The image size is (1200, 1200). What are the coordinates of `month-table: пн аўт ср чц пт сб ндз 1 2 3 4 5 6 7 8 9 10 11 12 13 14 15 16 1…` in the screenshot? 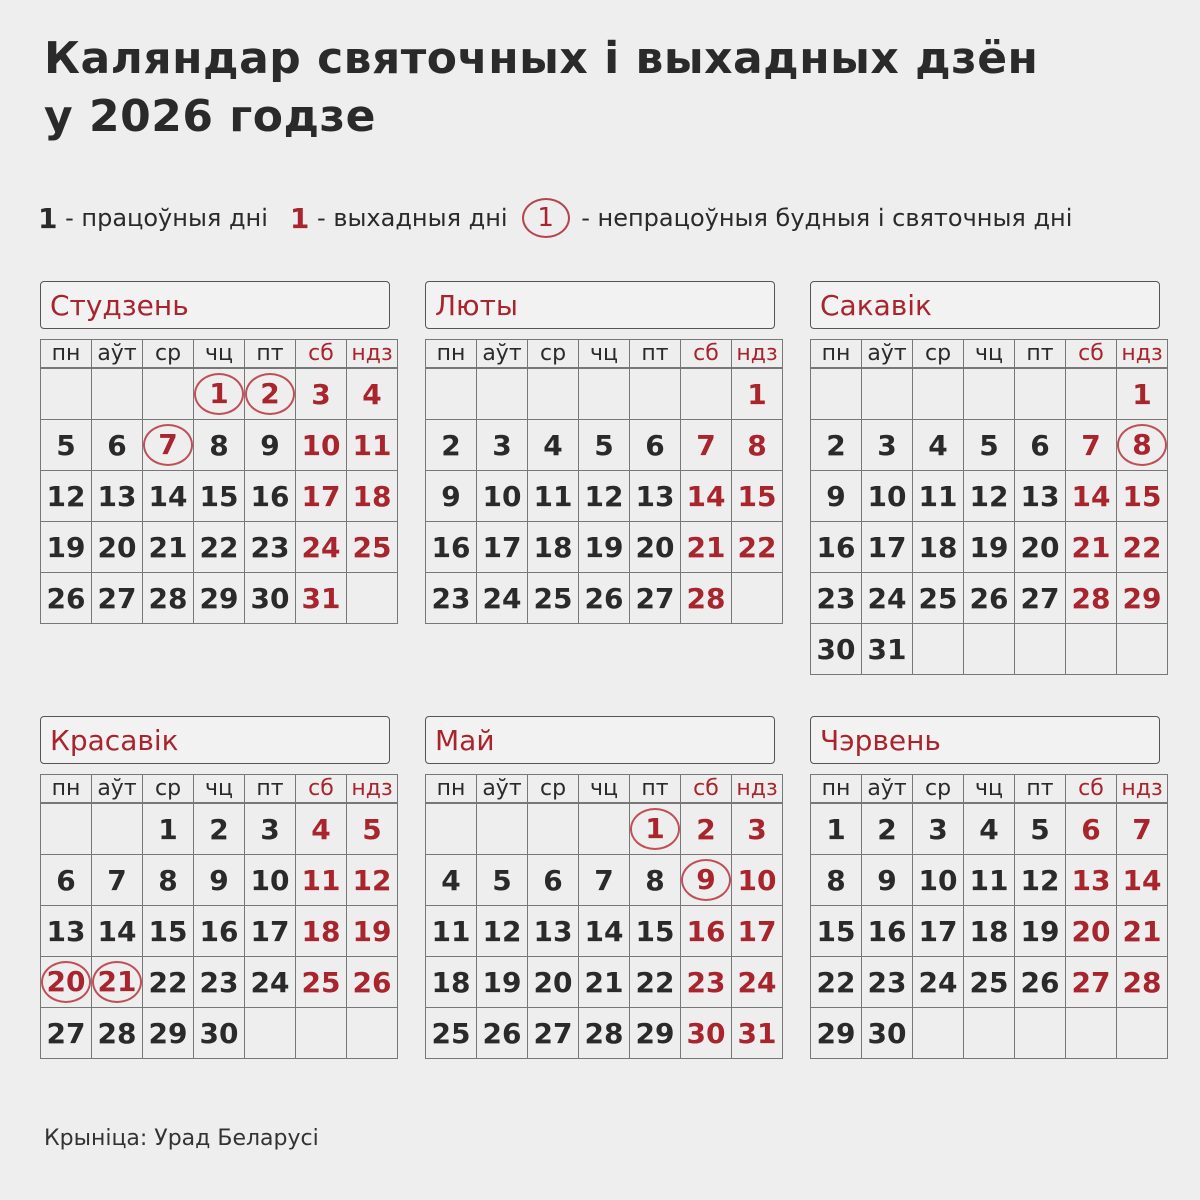 It's located at (219, 916).